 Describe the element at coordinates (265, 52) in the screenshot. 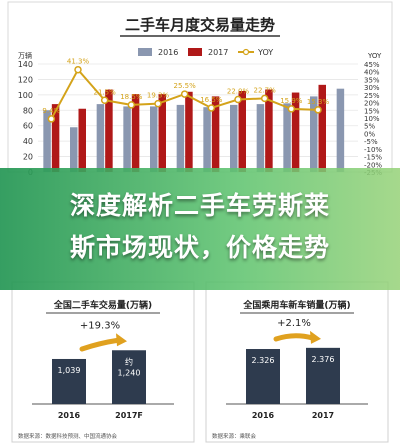

I see `legend-label: YOY` at that location.